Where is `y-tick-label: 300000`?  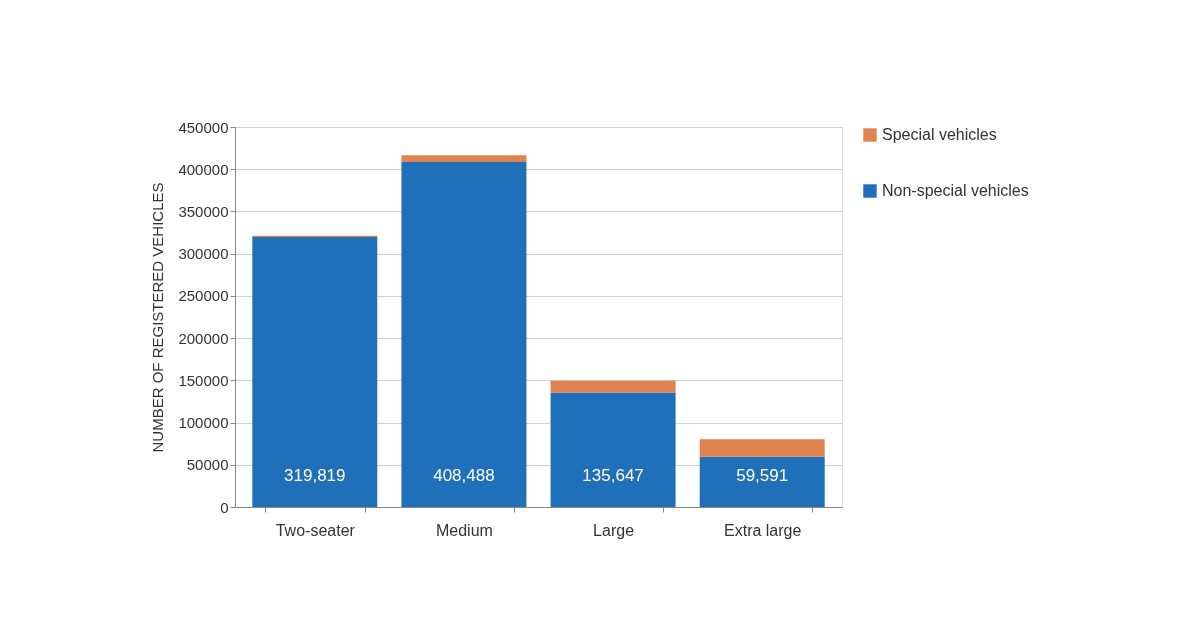
y-tick-label: 300000 is located at coordinates (203, 254).